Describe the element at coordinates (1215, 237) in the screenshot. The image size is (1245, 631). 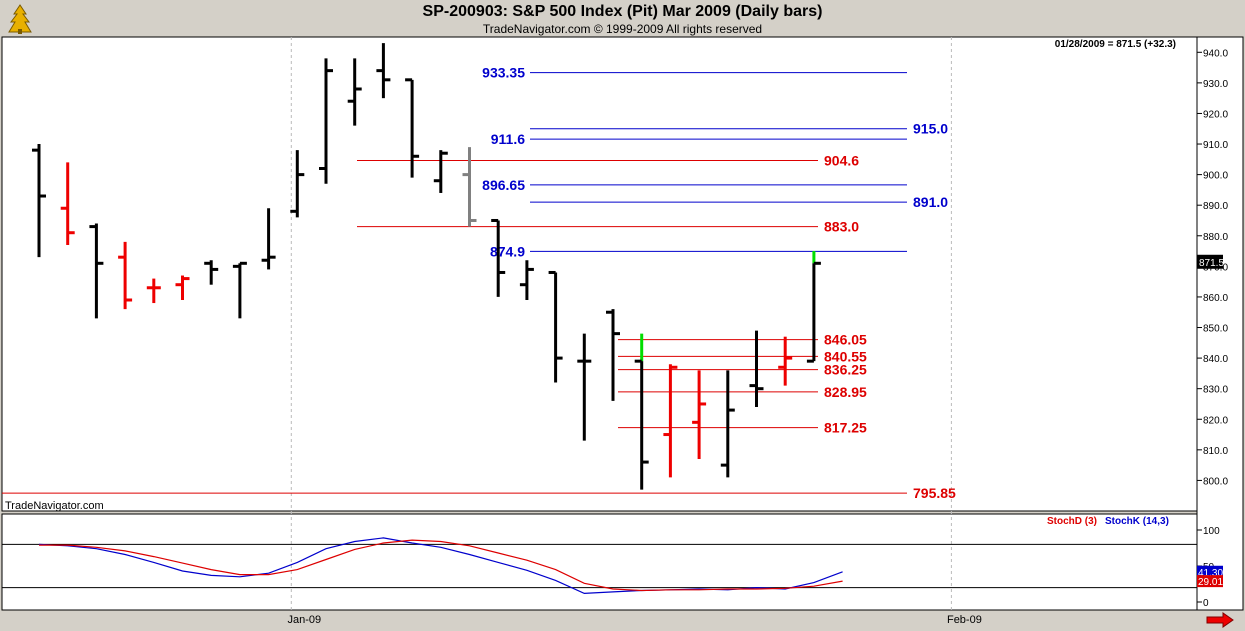
I see `price-tick-label: 880.0` at that location.